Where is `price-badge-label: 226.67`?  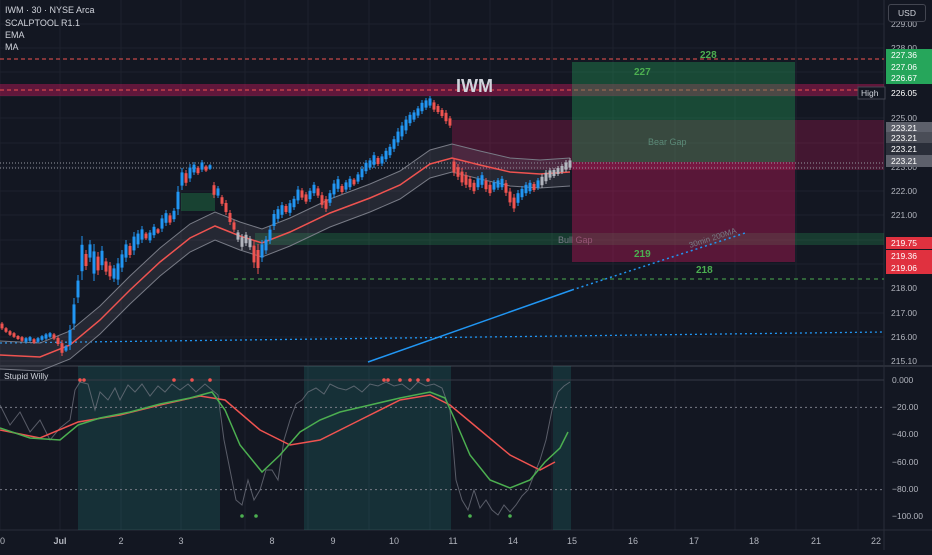
price-badge-label: 226.67 is located at coordinates (904, 78).